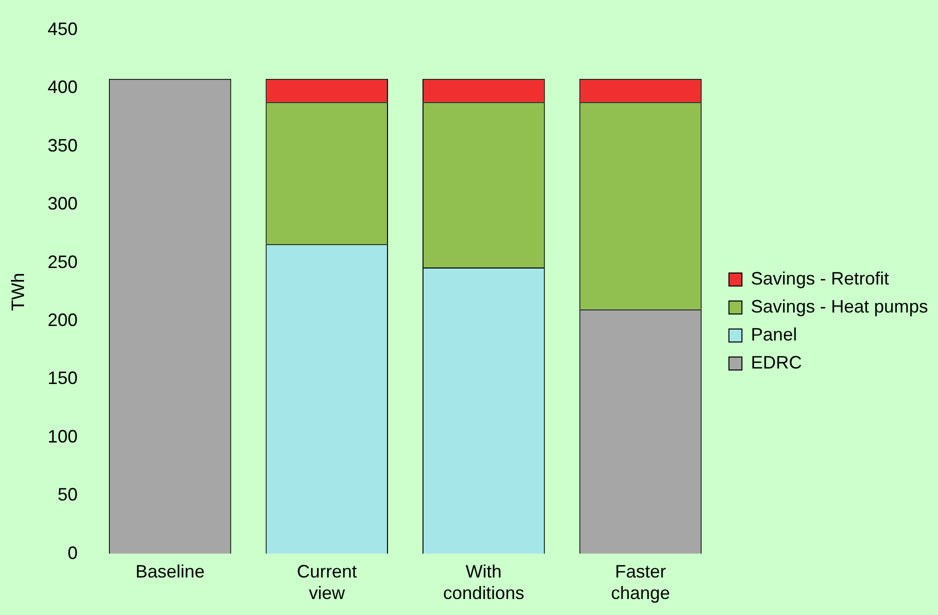  I want to click on legend-label: Savings - Retrofit, so click(819, 278).